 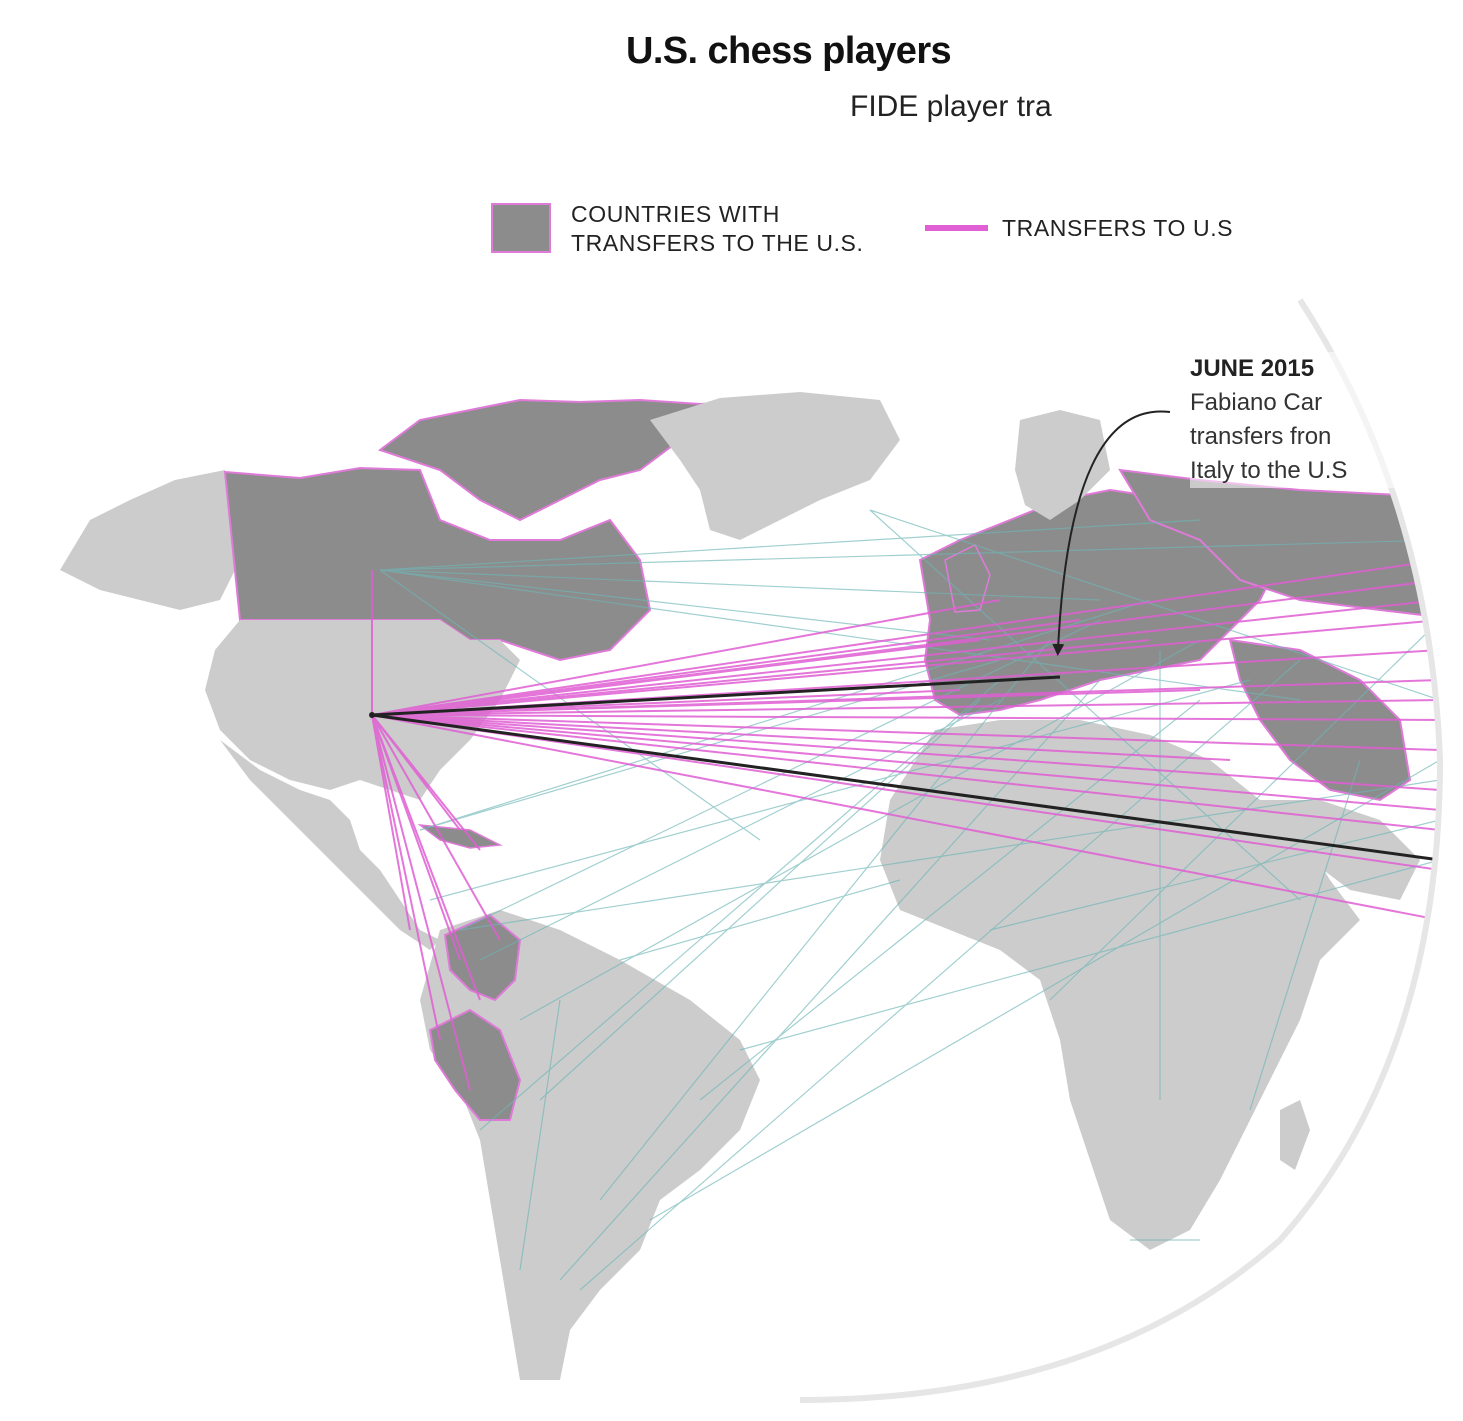 I want to click on land-cuba, so click(x=460, y=836).